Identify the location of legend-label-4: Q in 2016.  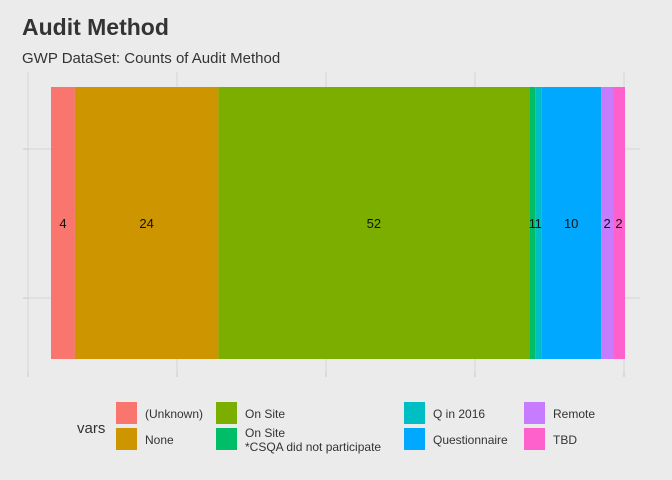
(459, 414).